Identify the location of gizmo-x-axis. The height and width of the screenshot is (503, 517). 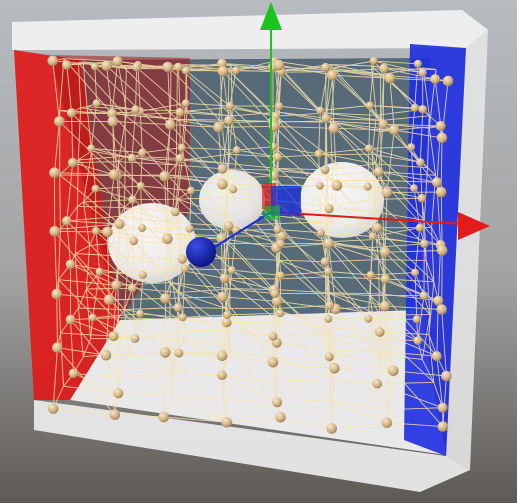
(366, 218).